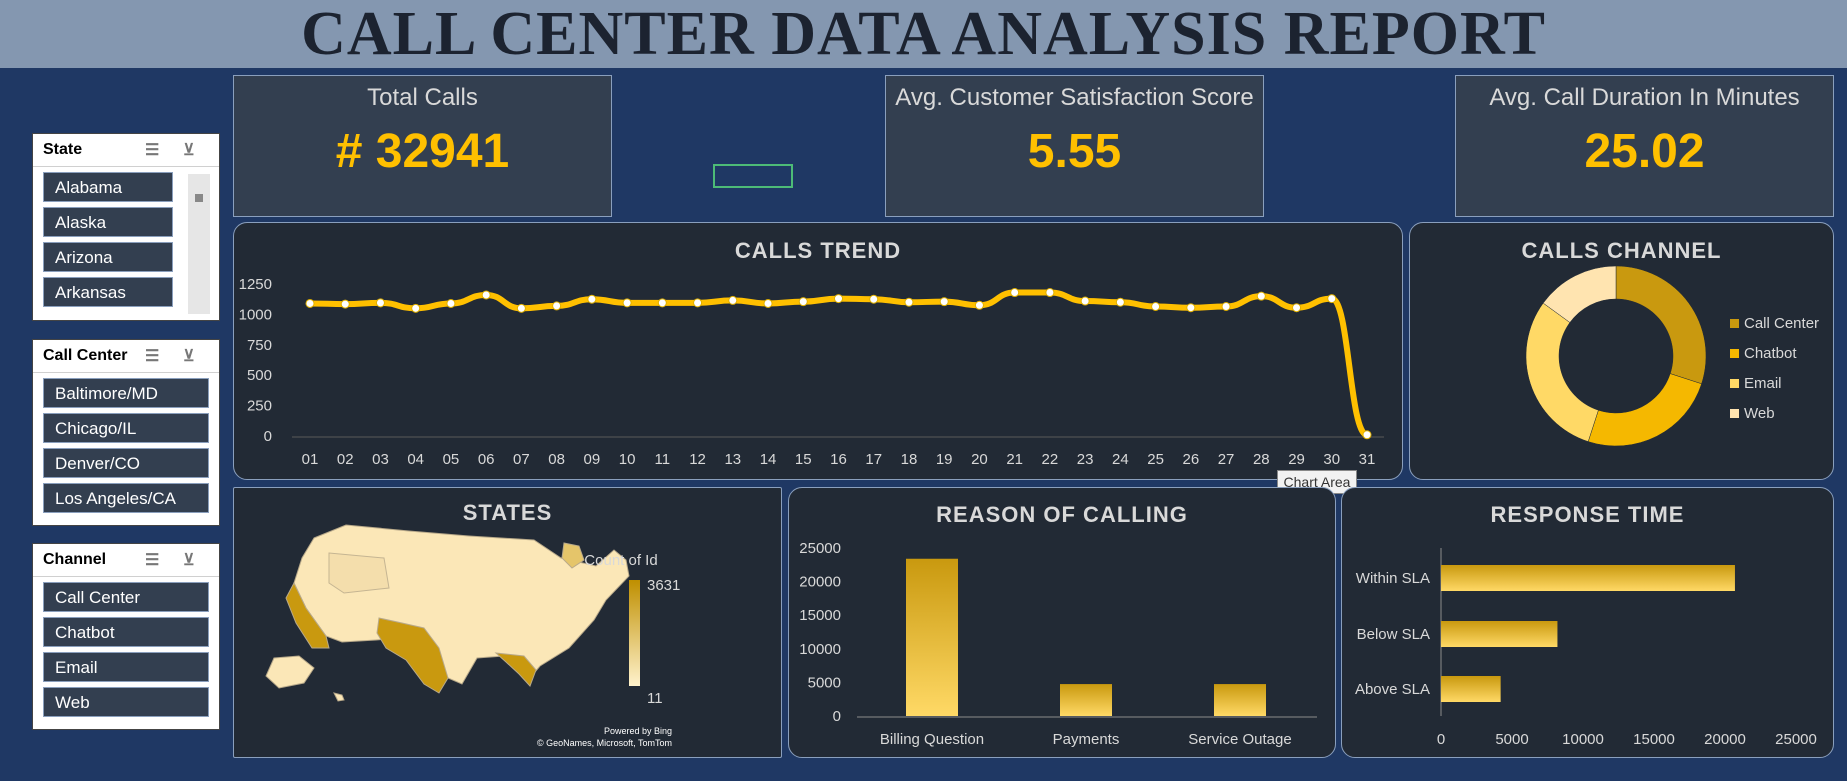 The image size is (1847, 781). I want to click on calls-channel-panel: CALLS CHANNEL Call Center Chatbot Email Web, so click(1621, 351).